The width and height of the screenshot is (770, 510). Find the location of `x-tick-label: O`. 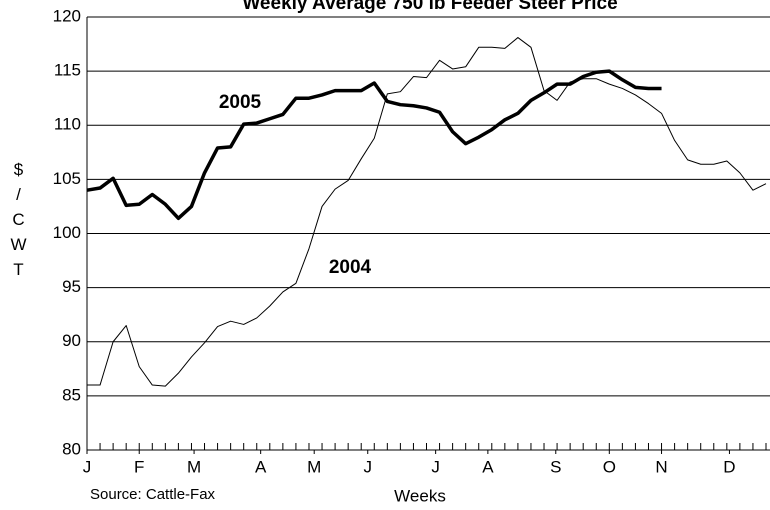

x-tick-label: O is located at coordinates (609, 466).